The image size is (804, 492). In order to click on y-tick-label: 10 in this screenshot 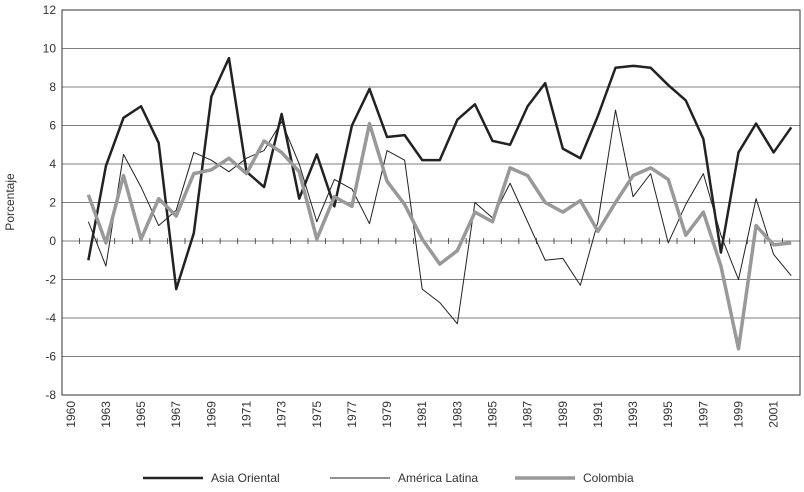, I will do `click(50, 49)`.